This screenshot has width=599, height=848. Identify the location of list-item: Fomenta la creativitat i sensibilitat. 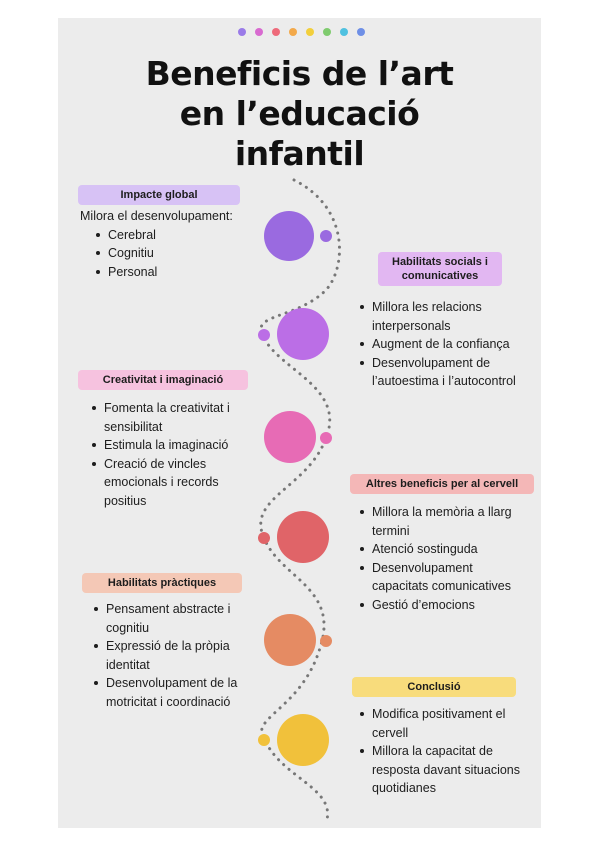
(176, 417).